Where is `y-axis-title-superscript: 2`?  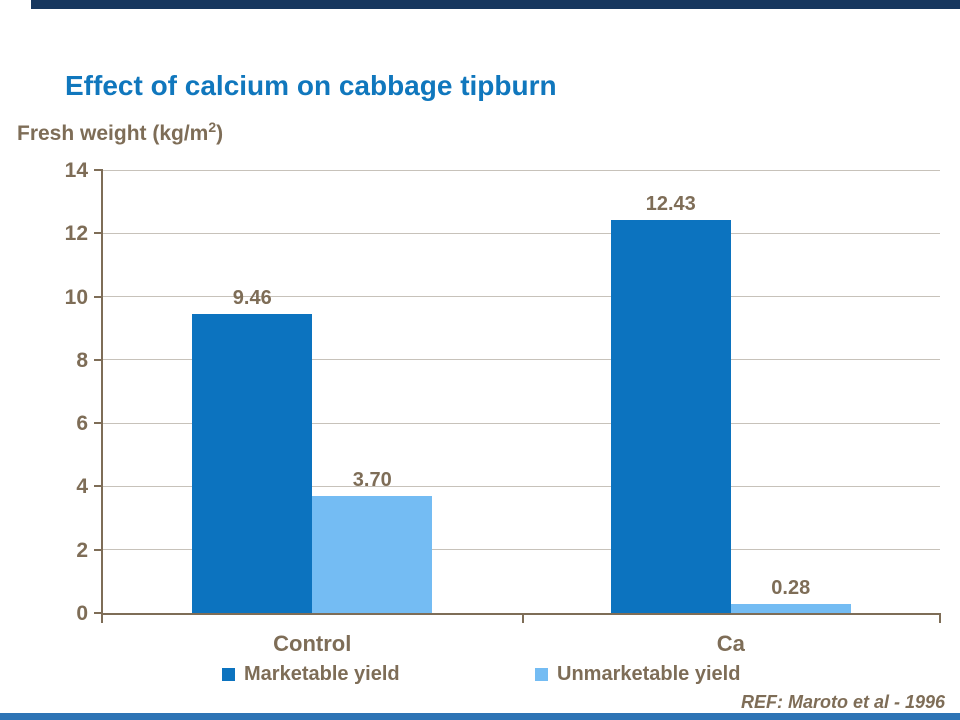 y-axis-title-superscript: 2 is located at coordinates (212, 127).